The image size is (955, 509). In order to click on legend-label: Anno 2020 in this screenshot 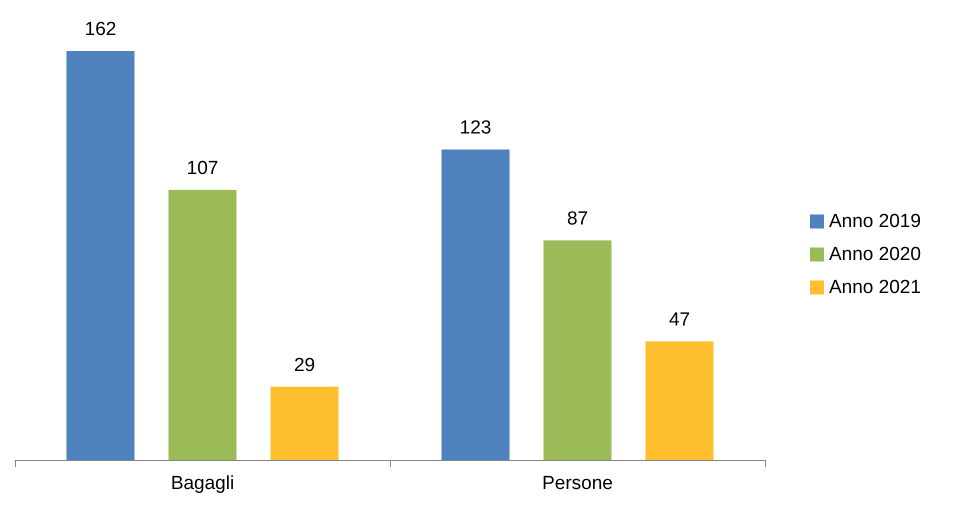, I will do `click(875, 254)`.